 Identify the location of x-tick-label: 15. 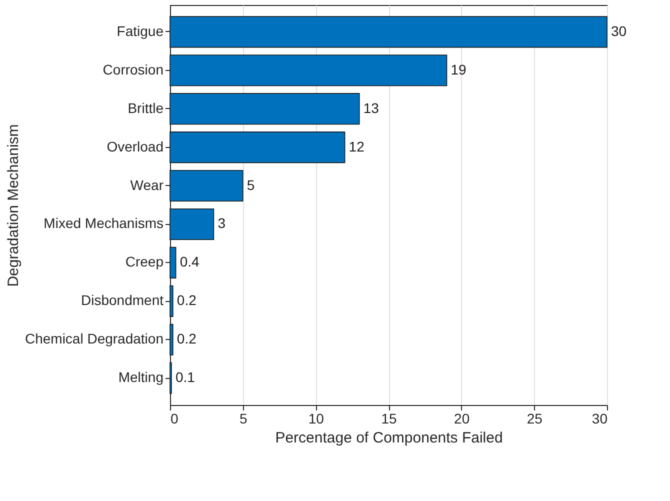
(389, 418).